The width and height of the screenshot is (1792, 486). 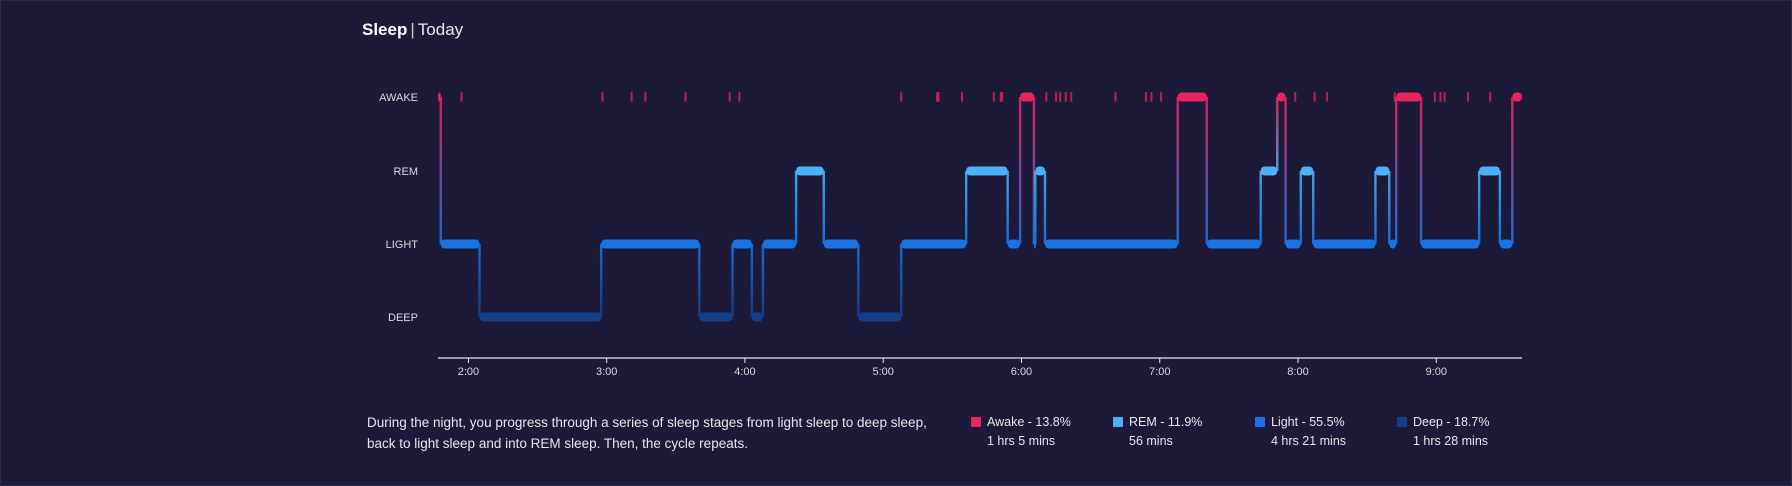 What do you see at coordinates (398, 98) in the screenshot?
I see `y-label-awake: AWAKE` at bounding box center [398, 98].